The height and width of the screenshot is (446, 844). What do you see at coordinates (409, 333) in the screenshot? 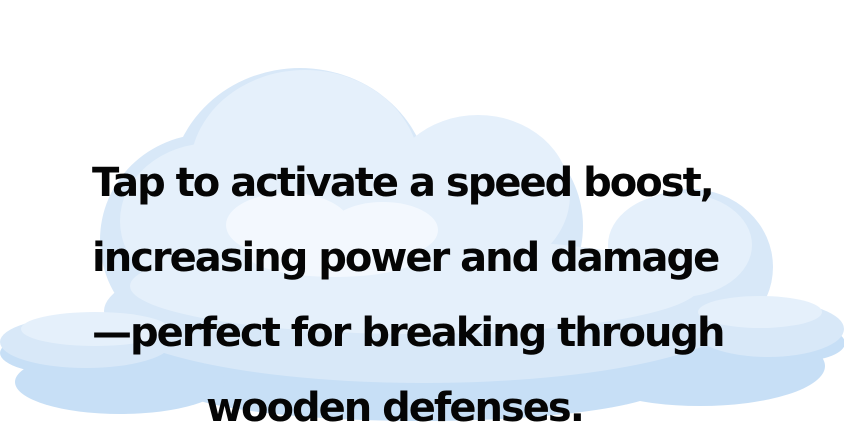
I see `description-line: —perfect for breaking through` at bounding box center [409, 333].